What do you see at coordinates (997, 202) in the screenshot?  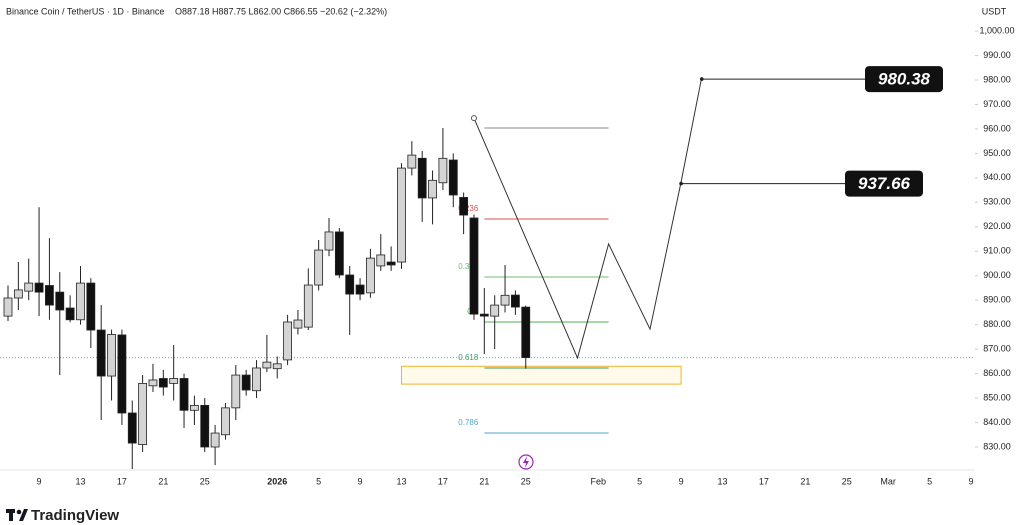 I see `y-tick-label: 930.00` at bounding box center [997, 202].